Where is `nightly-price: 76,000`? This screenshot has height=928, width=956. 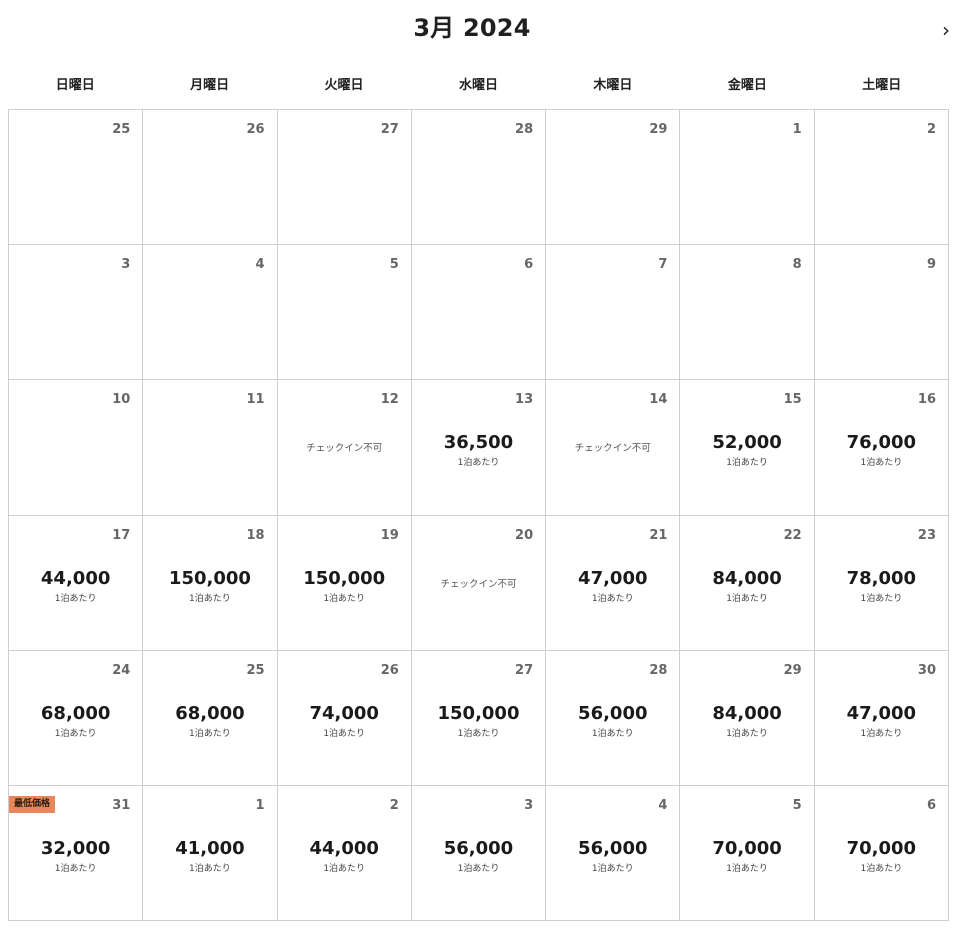
nightly-price: 76,000 is located at coordinates (881, 443).